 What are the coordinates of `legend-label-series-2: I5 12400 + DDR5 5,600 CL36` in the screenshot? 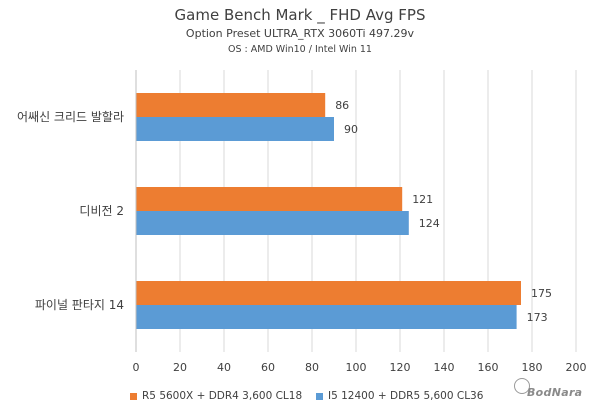 It's located at (406, 396).